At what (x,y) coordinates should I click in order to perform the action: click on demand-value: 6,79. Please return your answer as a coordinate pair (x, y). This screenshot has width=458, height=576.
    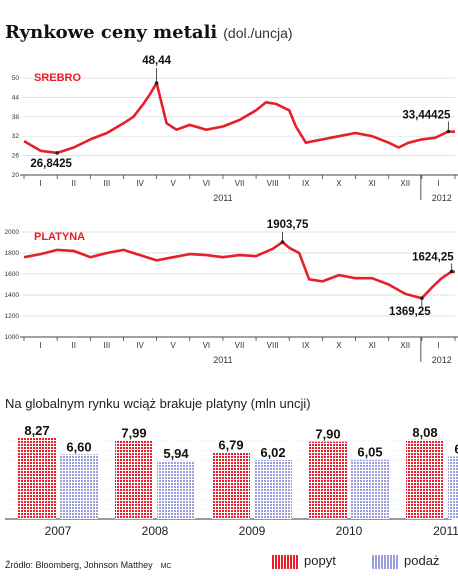
    Looking at the image, I should click on (230, 444).